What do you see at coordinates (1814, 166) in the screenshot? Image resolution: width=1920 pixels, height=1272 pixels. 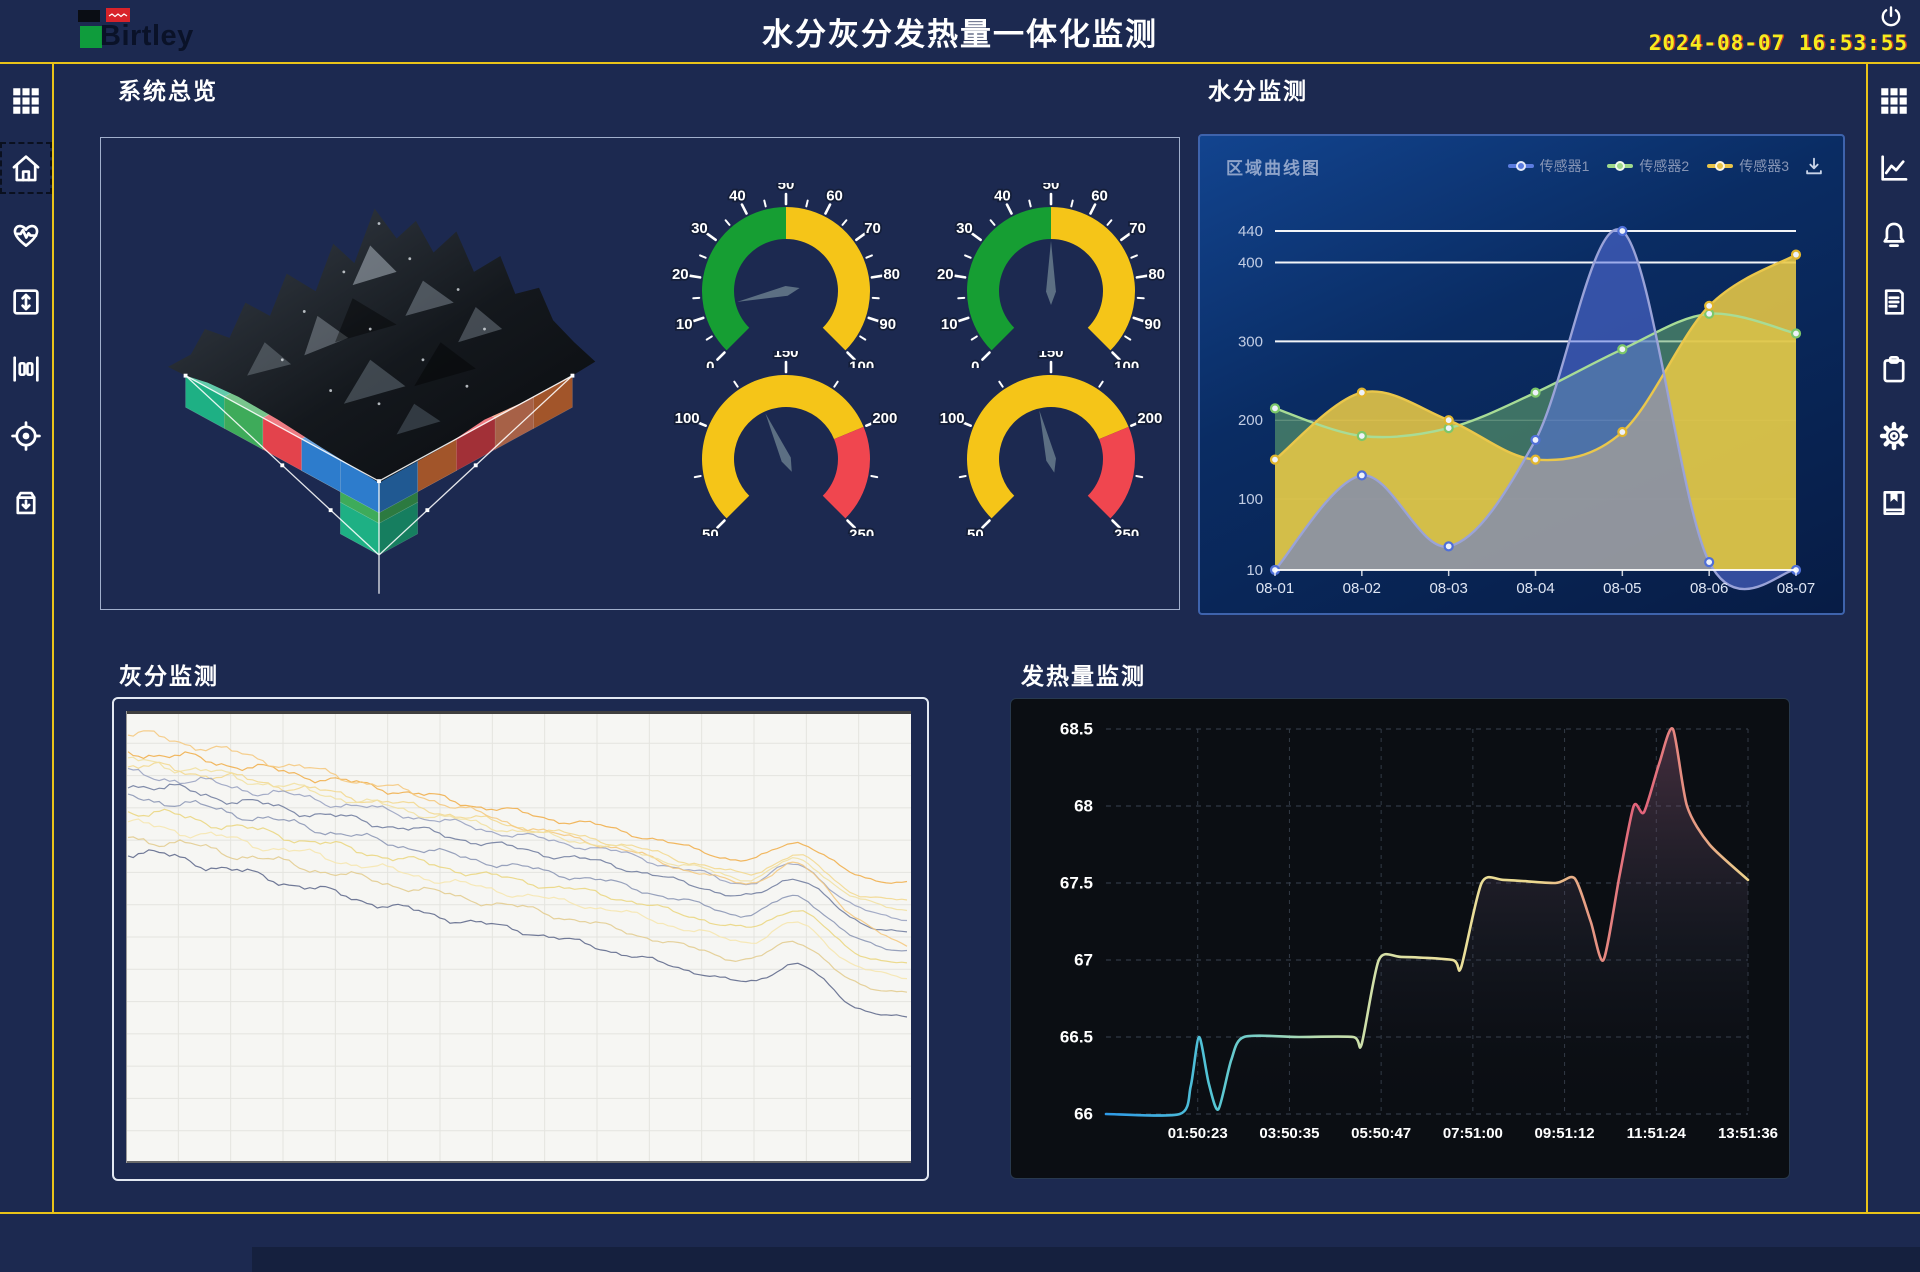 I see `download-icon` at bounding box center [1814, 166].